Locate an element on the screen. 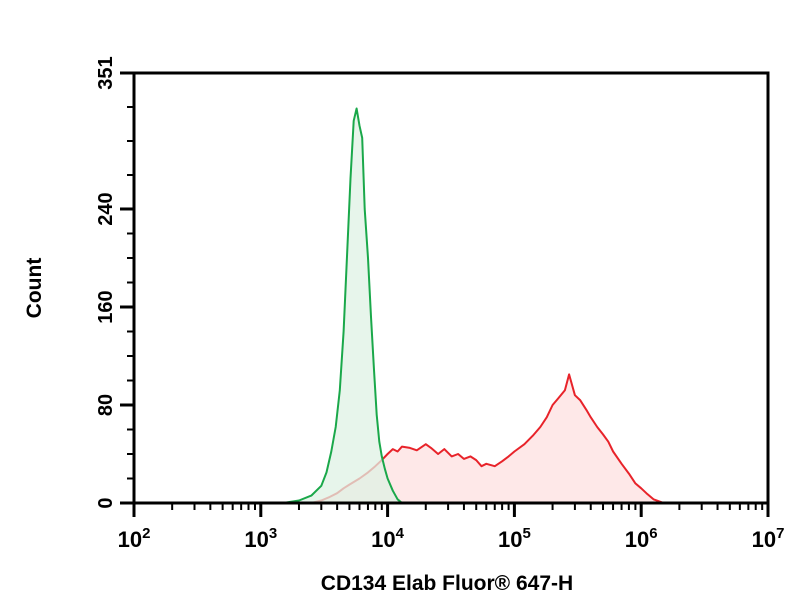 This screenshot has height=600, width=804. x-axis-title: CD134 Elab Fluor® 647-H is located at coordinates (447, 583).